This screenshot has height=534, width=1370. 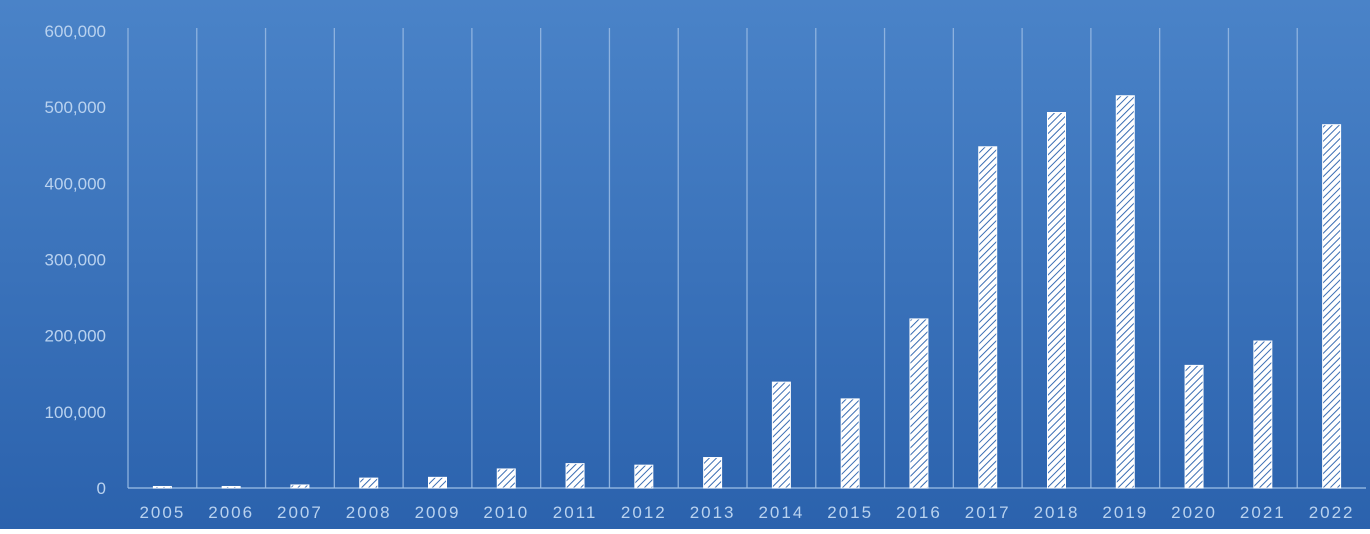 I want to click on x-tick-label: 2019, so click(x=1125, y=512).